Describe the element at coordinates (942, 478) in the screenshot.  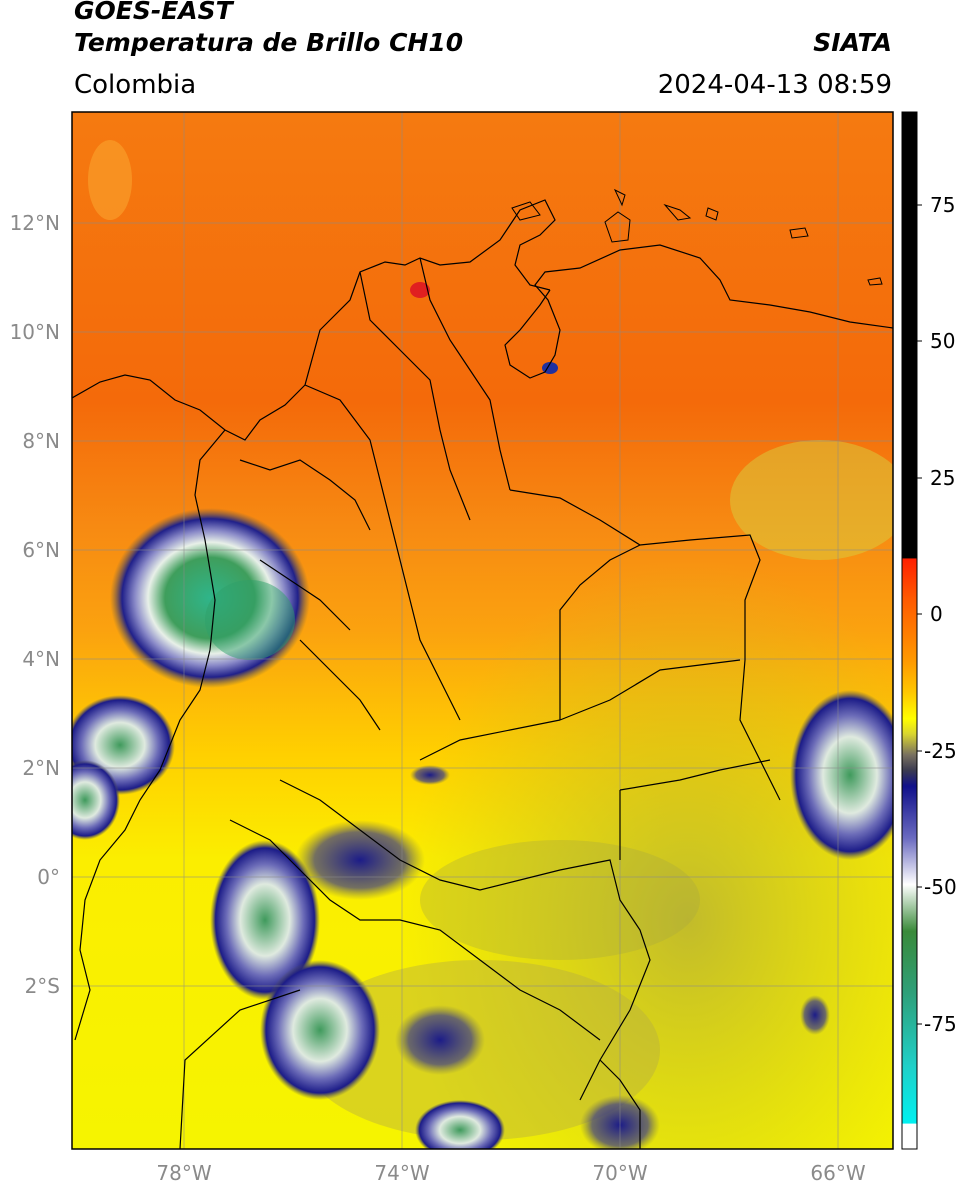
I see `colorbar-tick: 25` at that location.